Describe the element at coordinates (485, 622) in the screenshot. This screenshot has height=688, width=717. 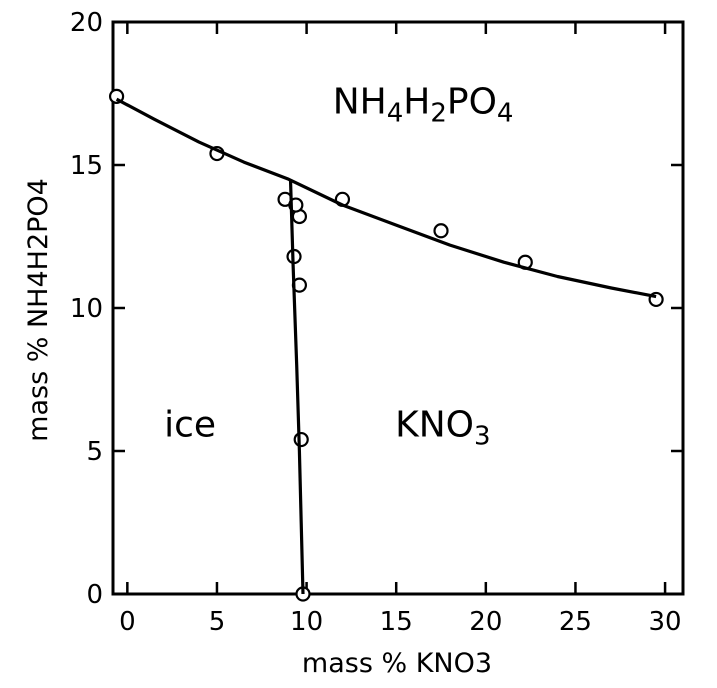
I see `x-tick-label-4: 20` at that location.